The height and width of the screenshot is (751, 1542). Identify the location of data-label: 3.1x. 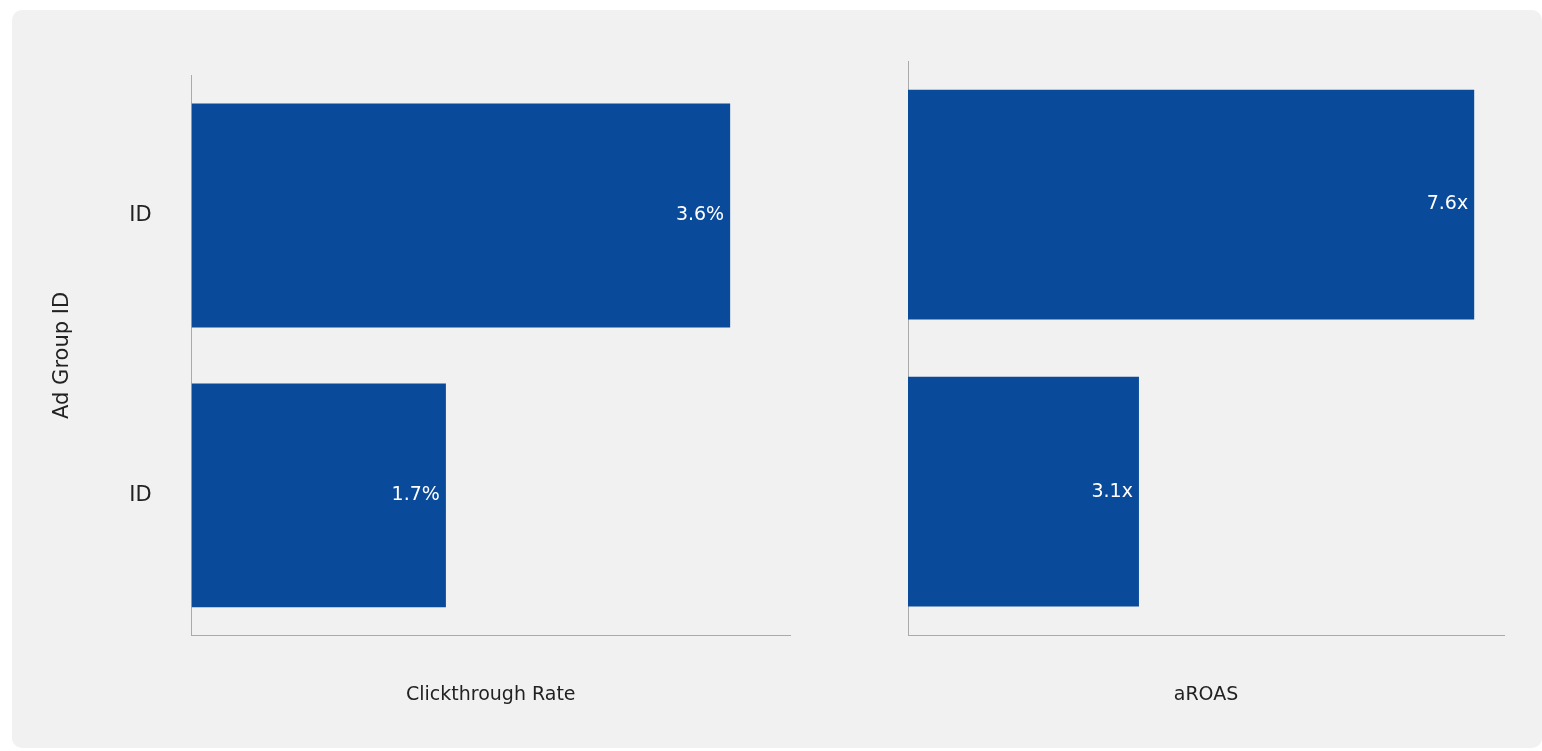
(1112, 489).